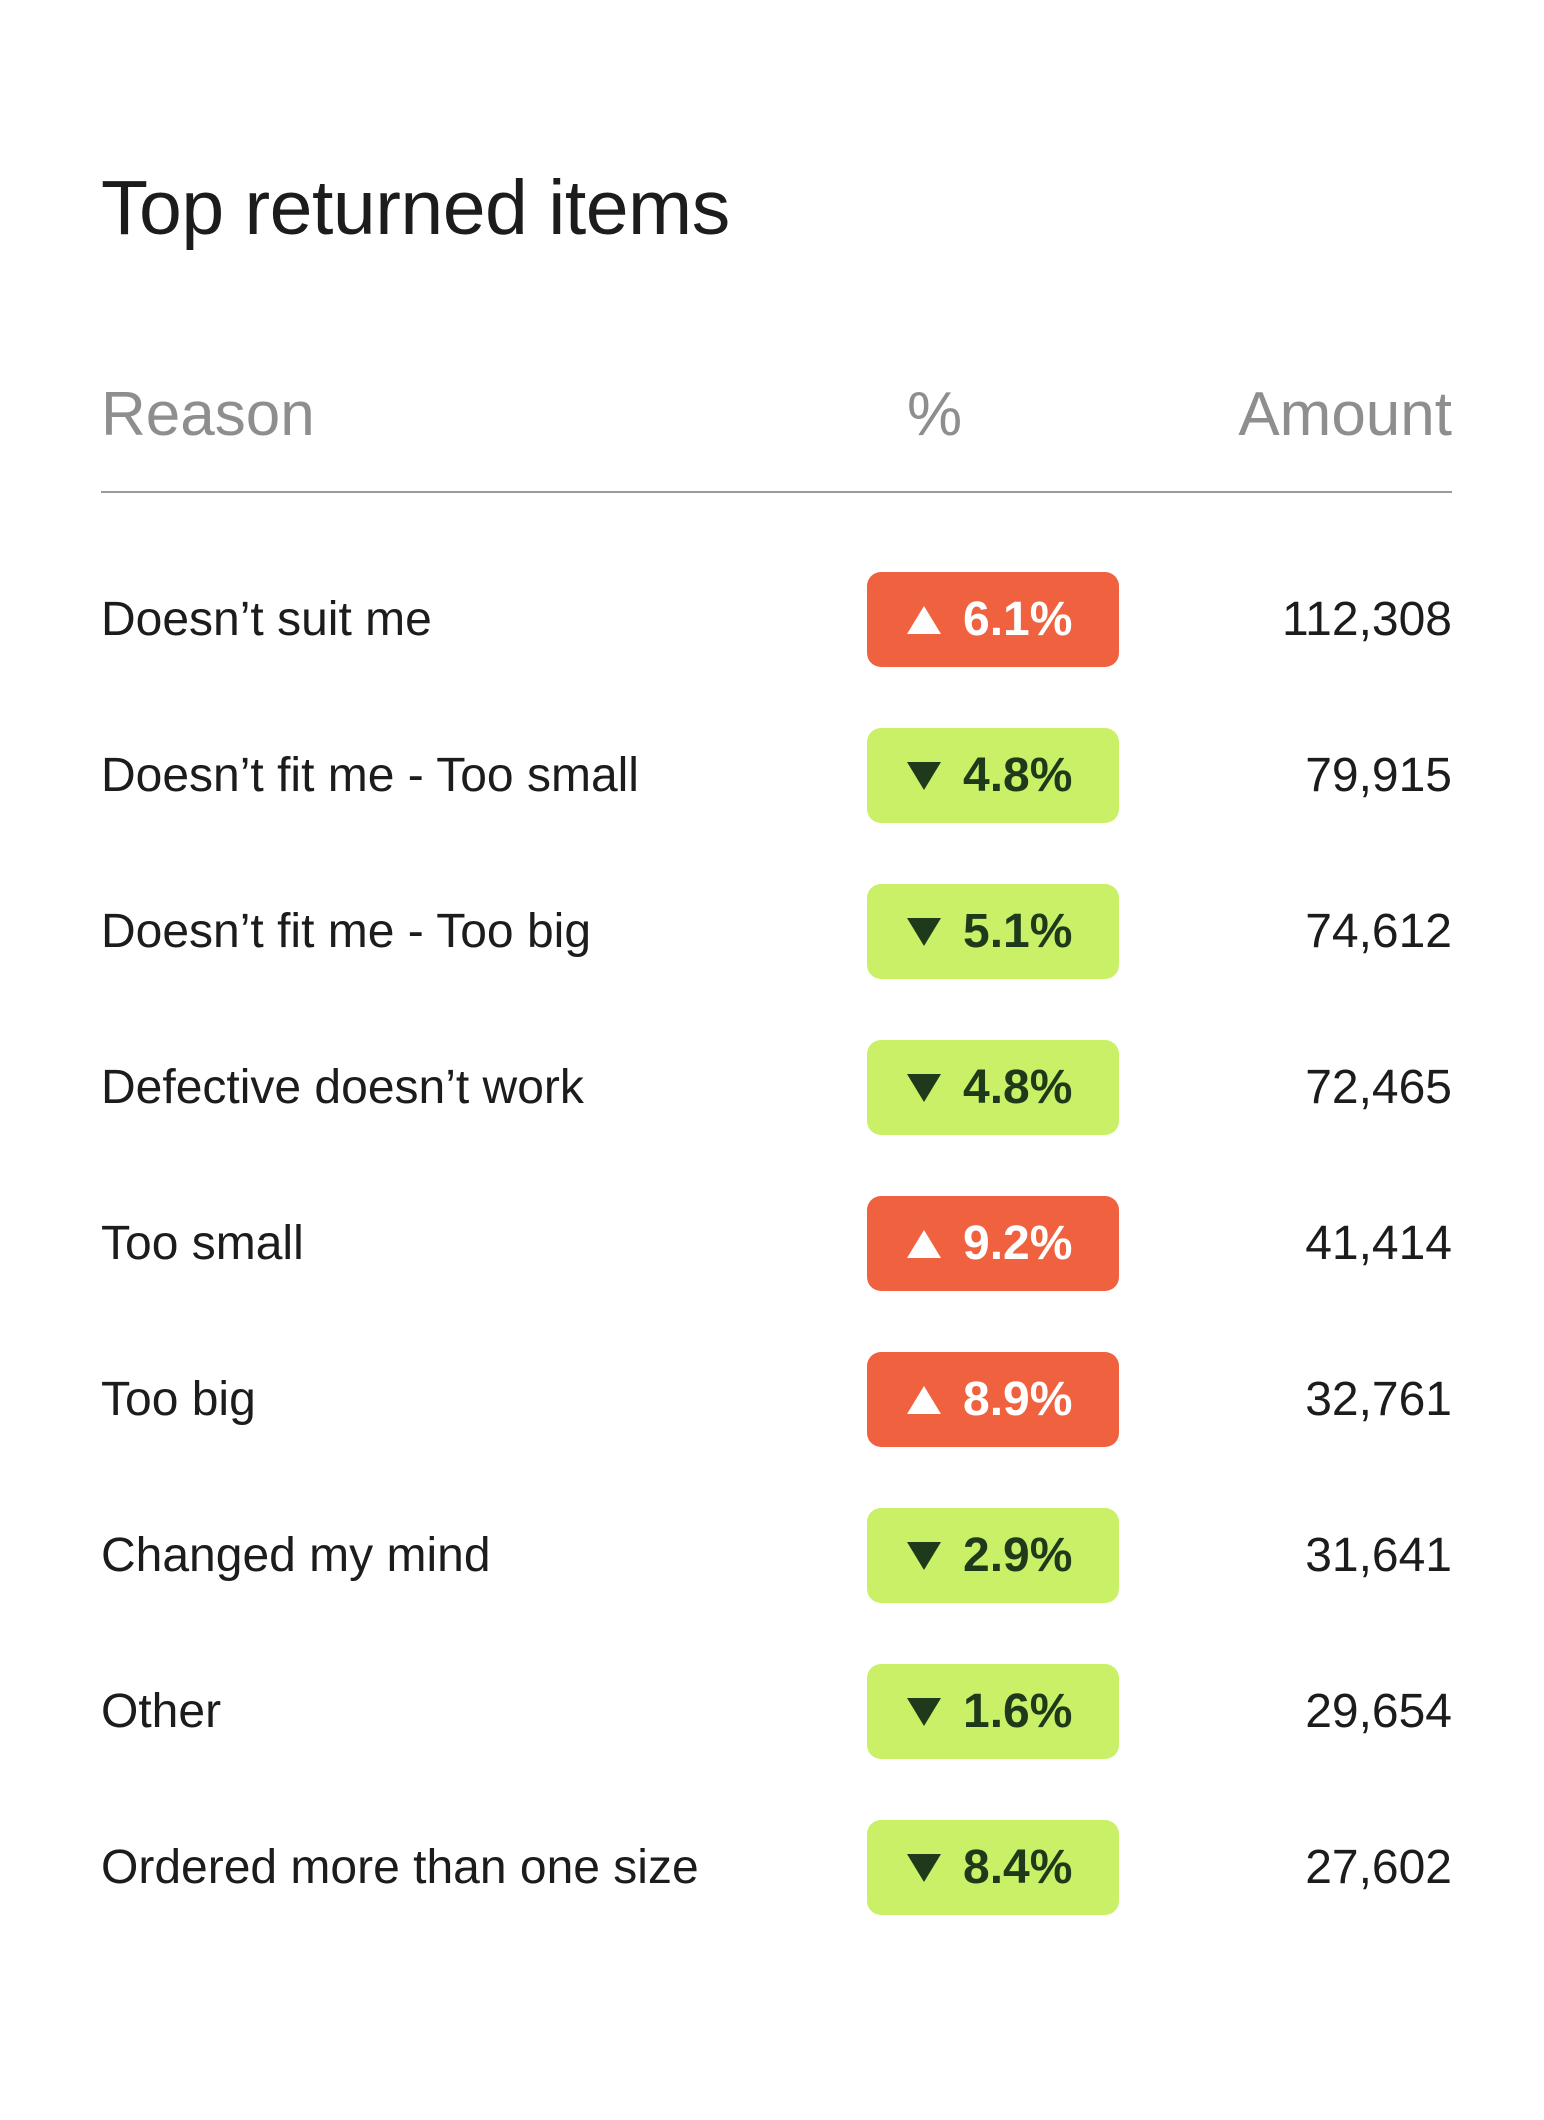 This screenshot has width=1544, height=2120. What do you see at coordinates (776, 1399) in the screenshot?
I see `table-row: Too big 8.9% 32,761` at bounding box center [776, 1399].